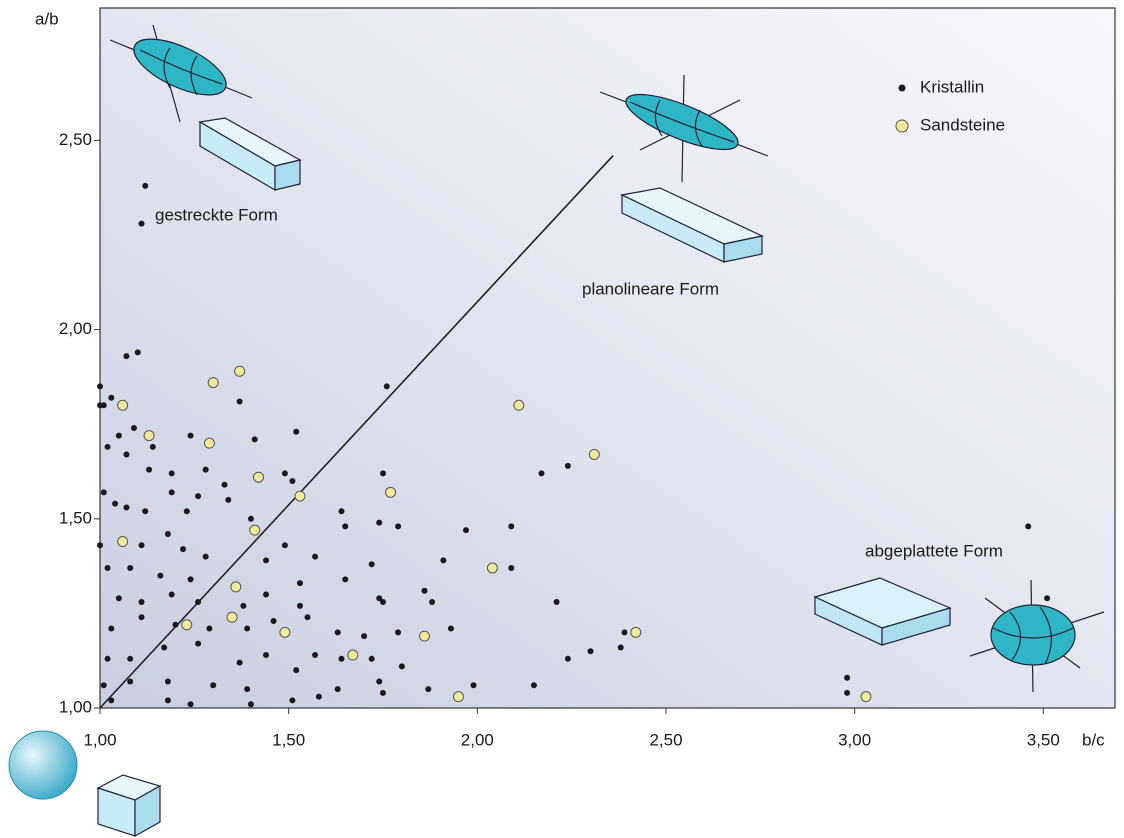  I want to click on y-tick-label: 1,00, so click(75, 706).